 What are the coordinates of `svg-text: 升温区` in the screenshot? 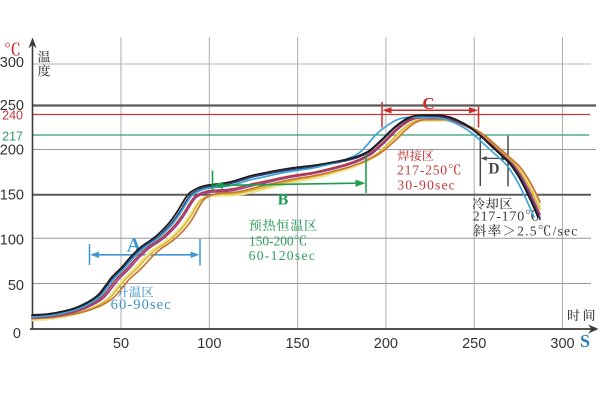 It's located at (135, 292).